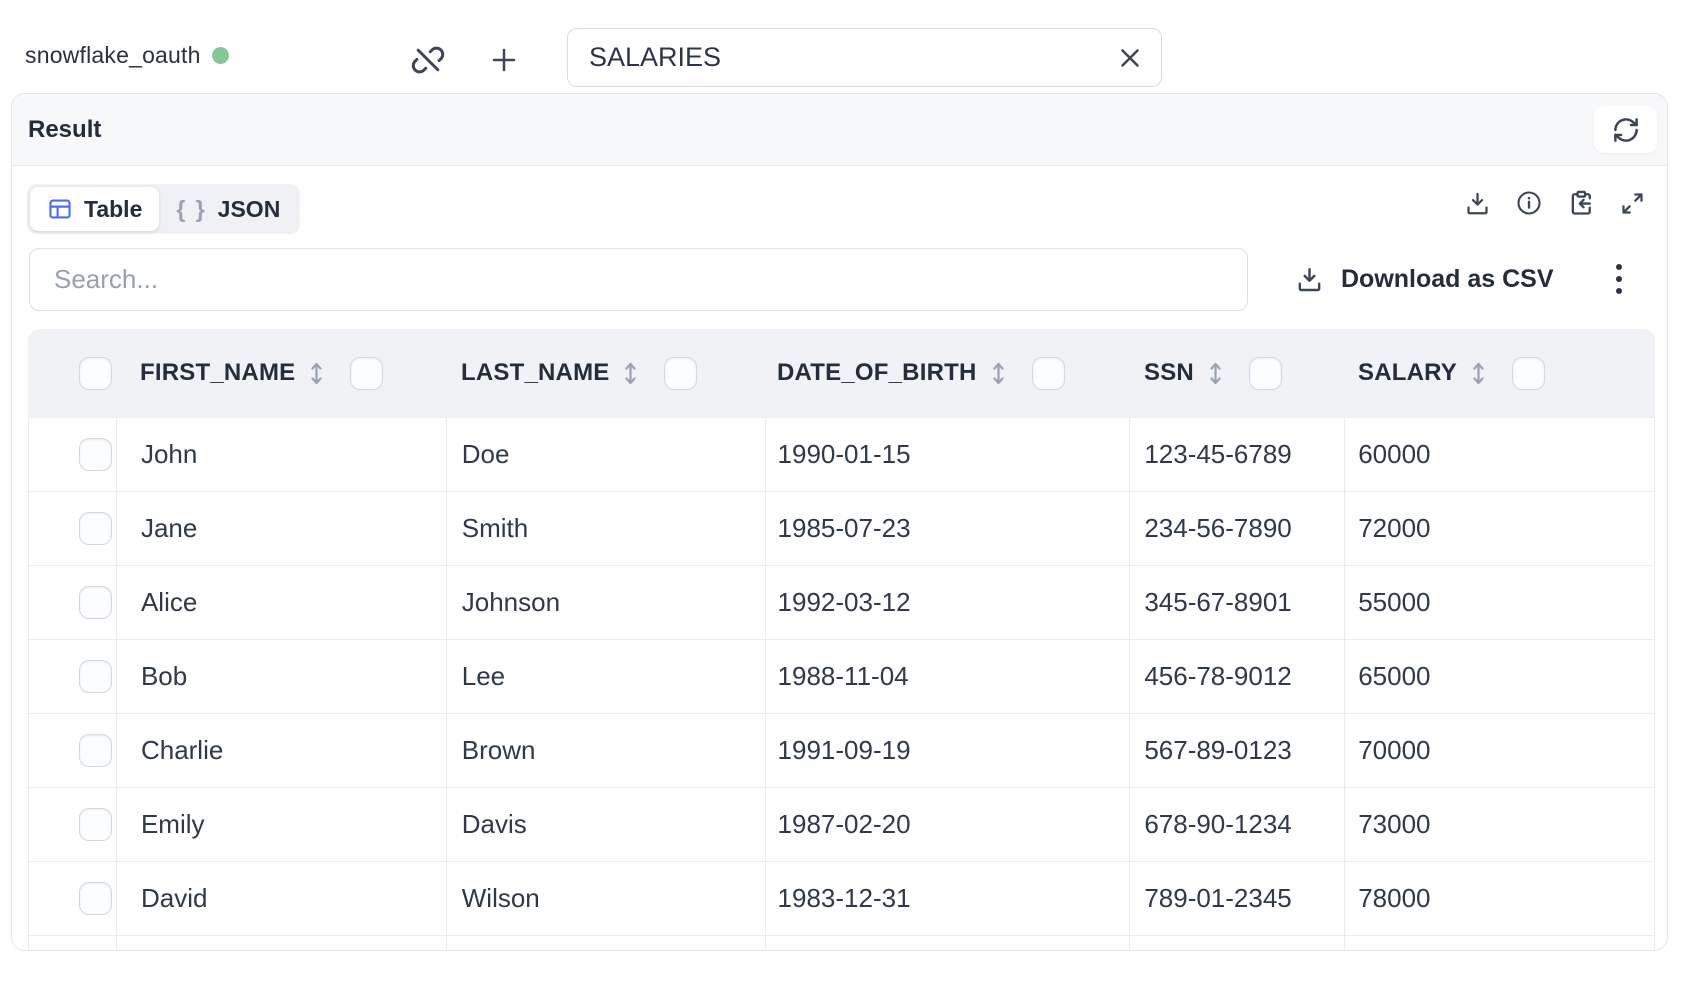 The width and height of the screenshot is (1682, 986). I want to click on cell-first_name, so click(282, 943).